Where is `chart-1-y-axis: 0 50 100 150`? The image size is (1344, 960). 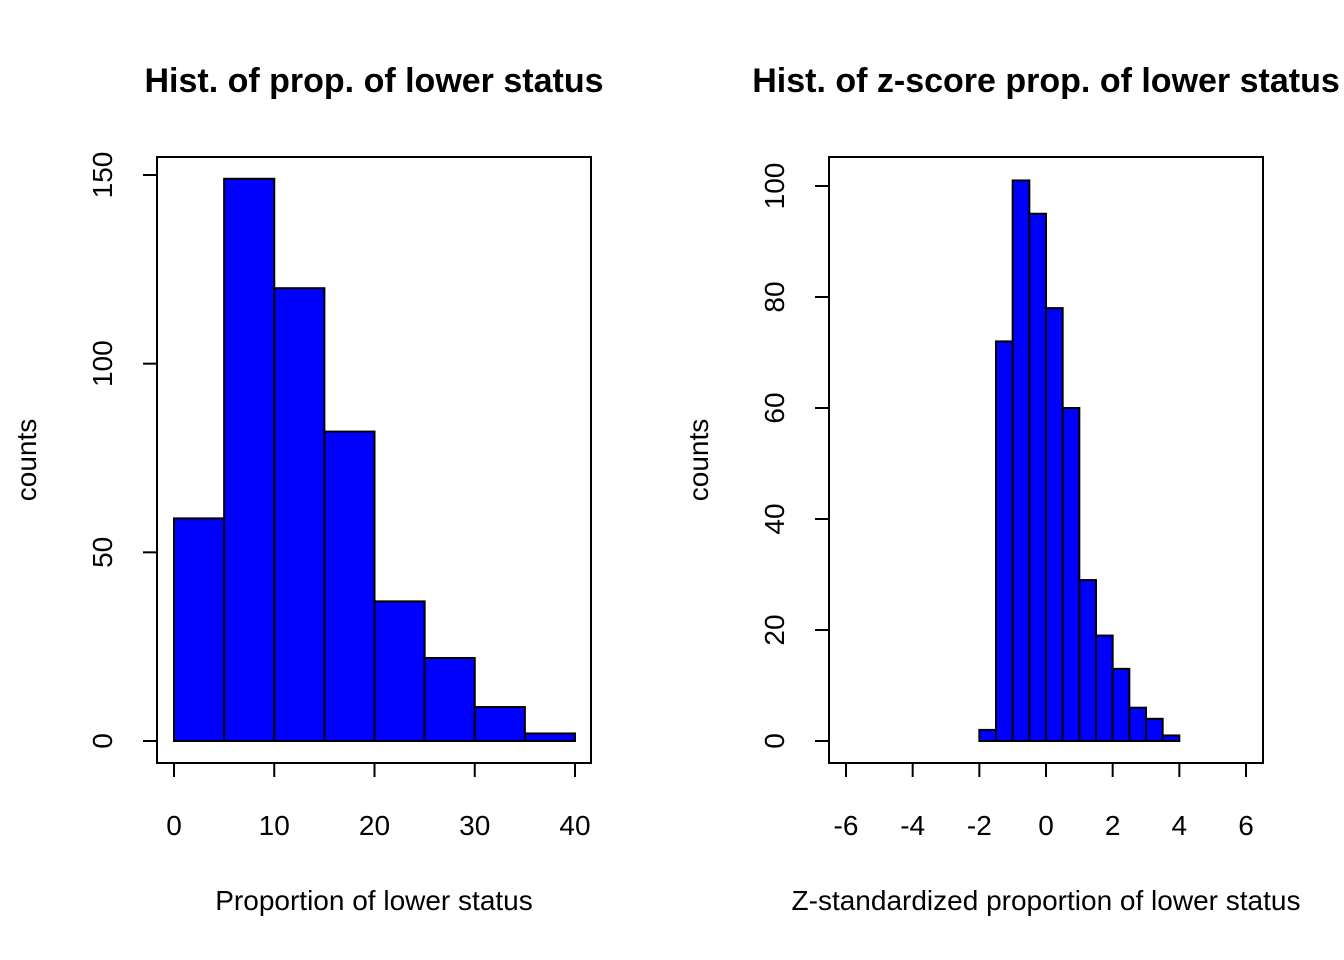 chart-1-y-axis: 0 50 100 150 is located at coordinates (122, 450).